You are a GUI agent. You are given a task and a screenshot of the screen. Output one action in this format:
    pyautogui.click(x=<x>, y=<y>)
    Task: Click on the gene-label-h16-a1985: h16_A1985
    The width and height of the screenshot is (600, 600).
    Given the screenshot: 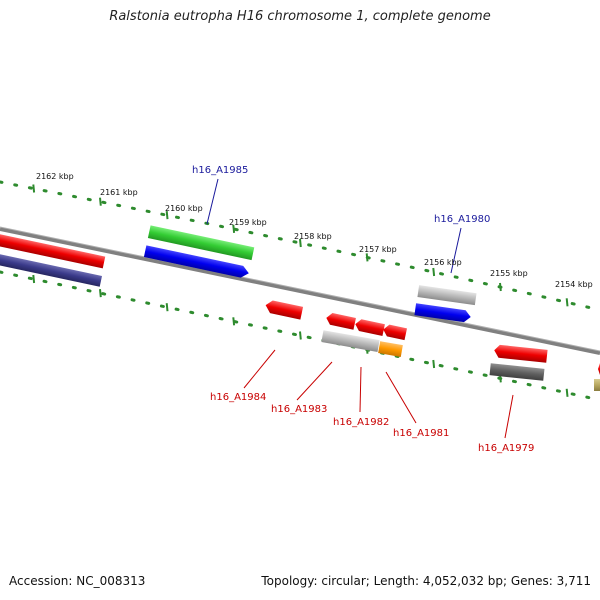 What is the action you would take?
    pyautogui.click(x=220, y=170)
    